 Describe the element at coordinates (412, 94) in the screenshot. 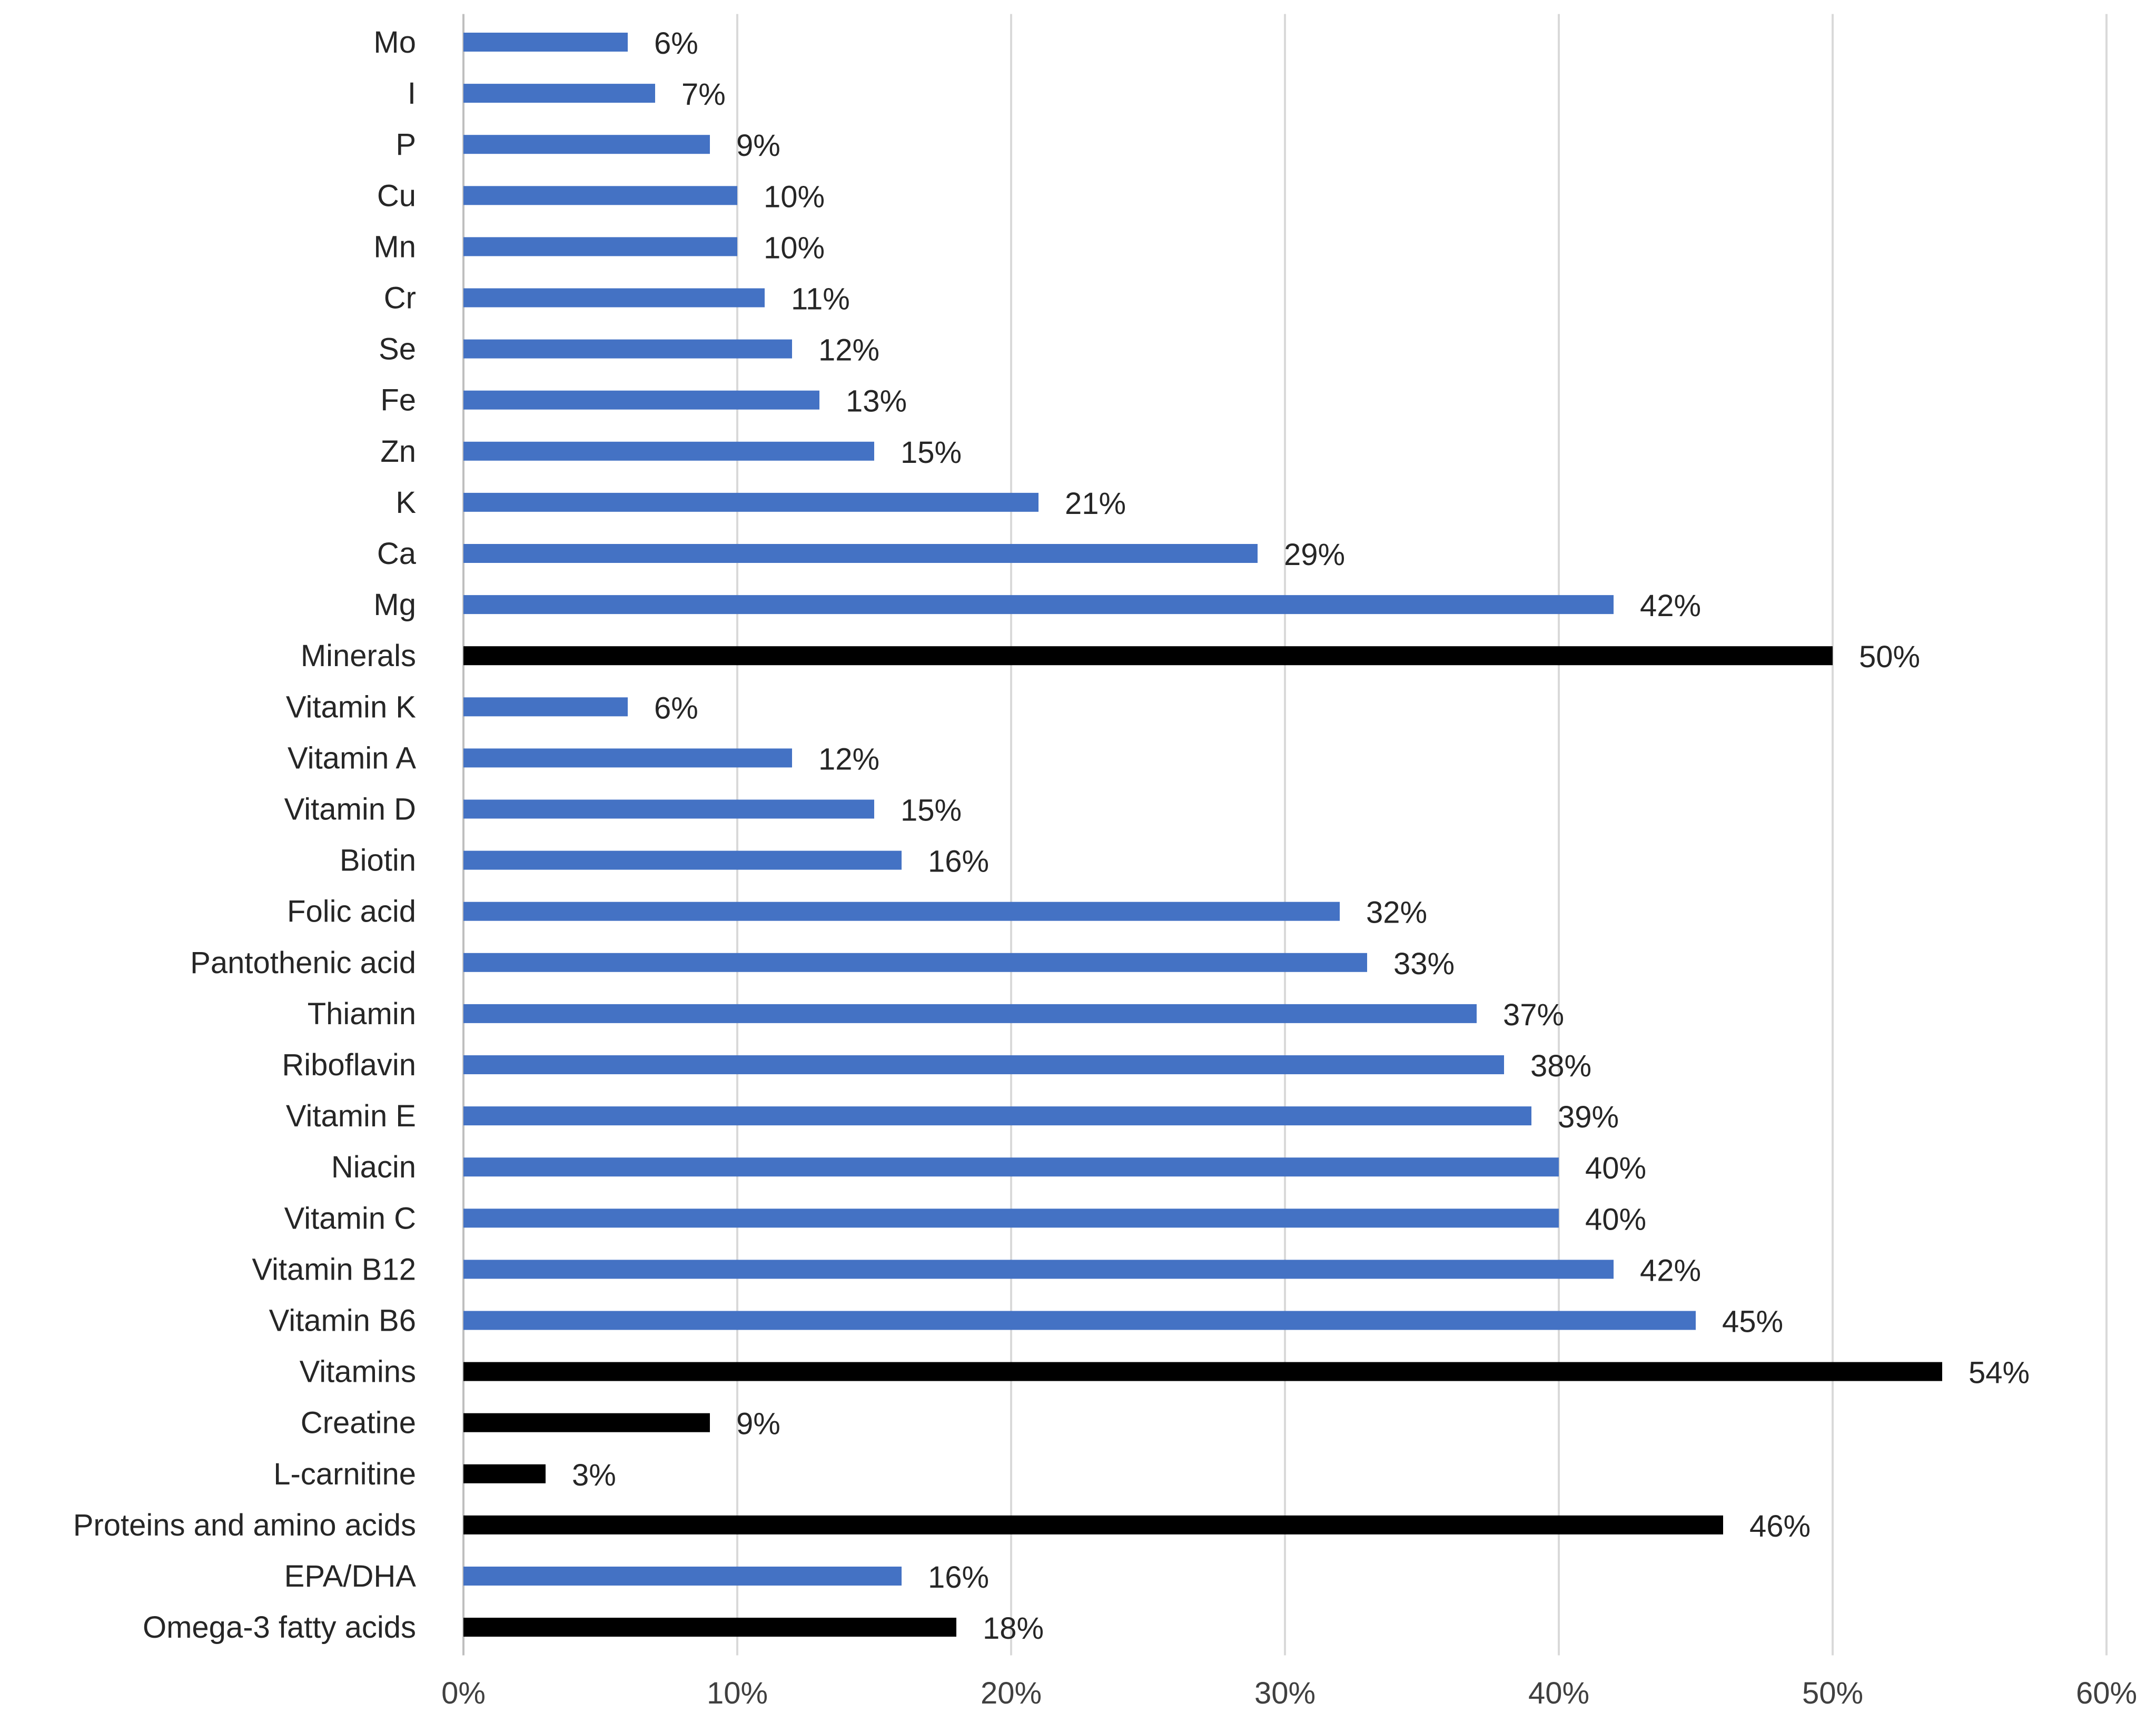

I see `category-label: I` at that location.